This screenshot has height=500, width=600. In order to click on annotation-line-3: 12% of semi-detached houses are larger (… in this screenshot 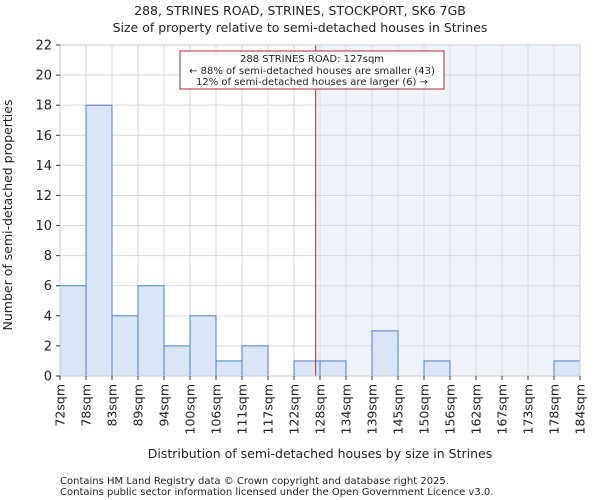, I will do `click(312, 82)`.